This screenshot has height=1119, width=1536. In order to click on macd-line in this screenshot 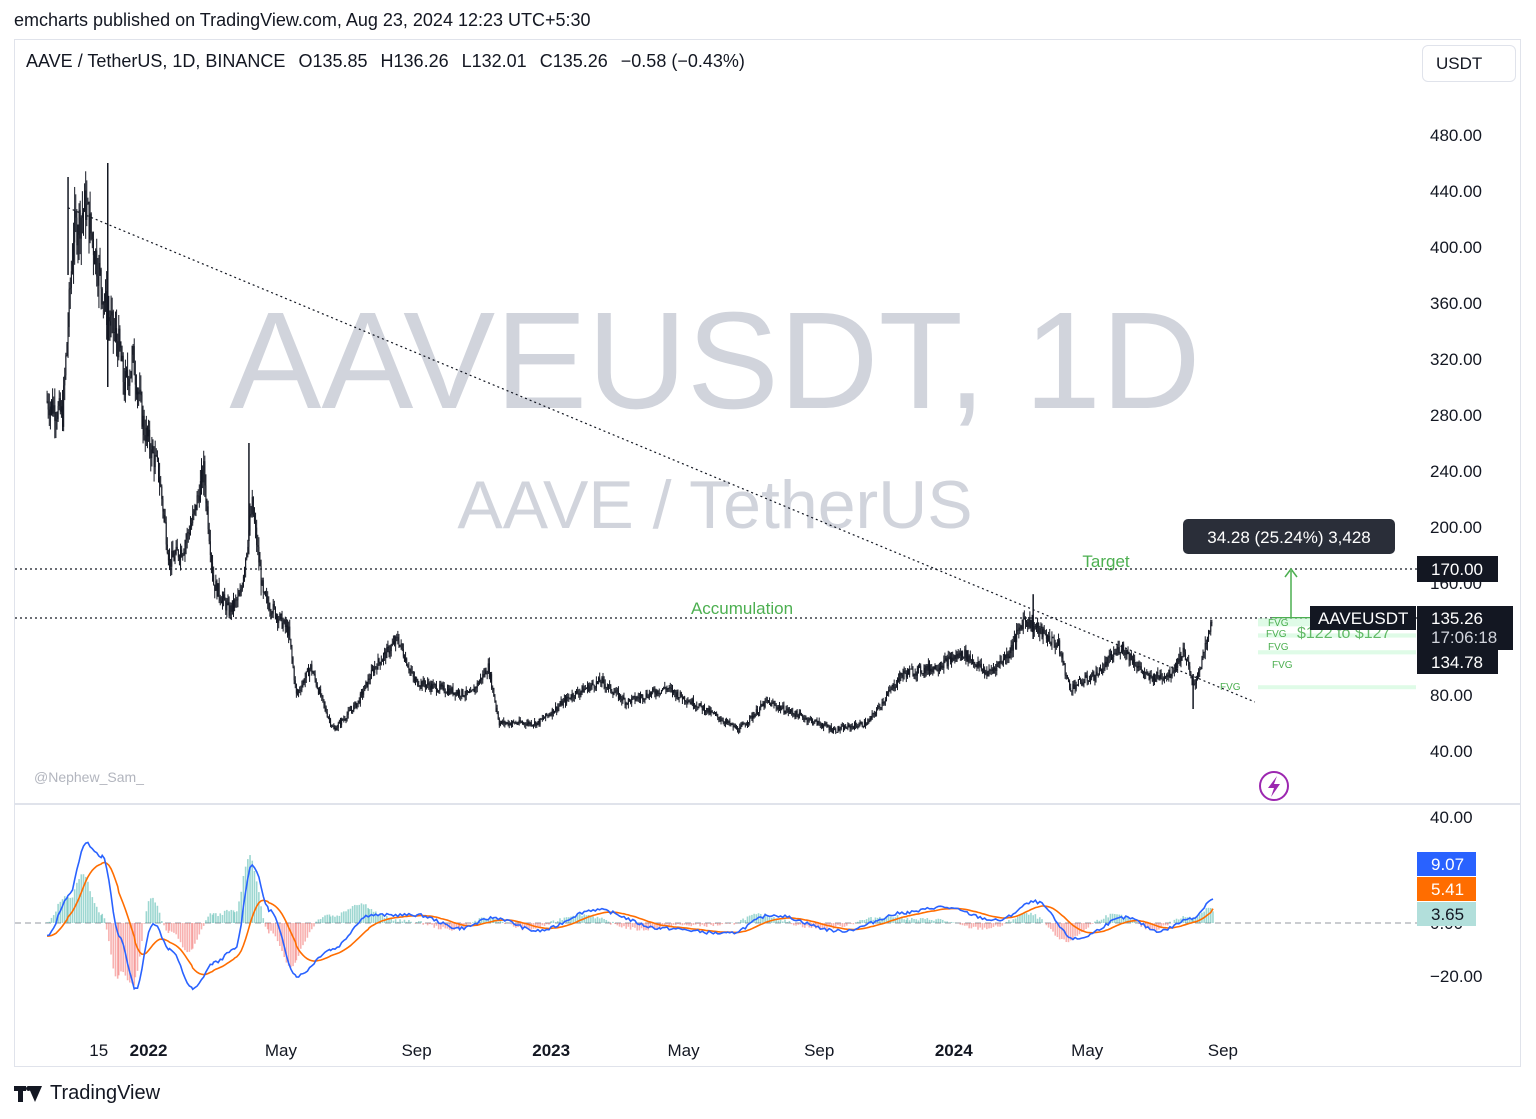, I will do `click(630, 916)`.